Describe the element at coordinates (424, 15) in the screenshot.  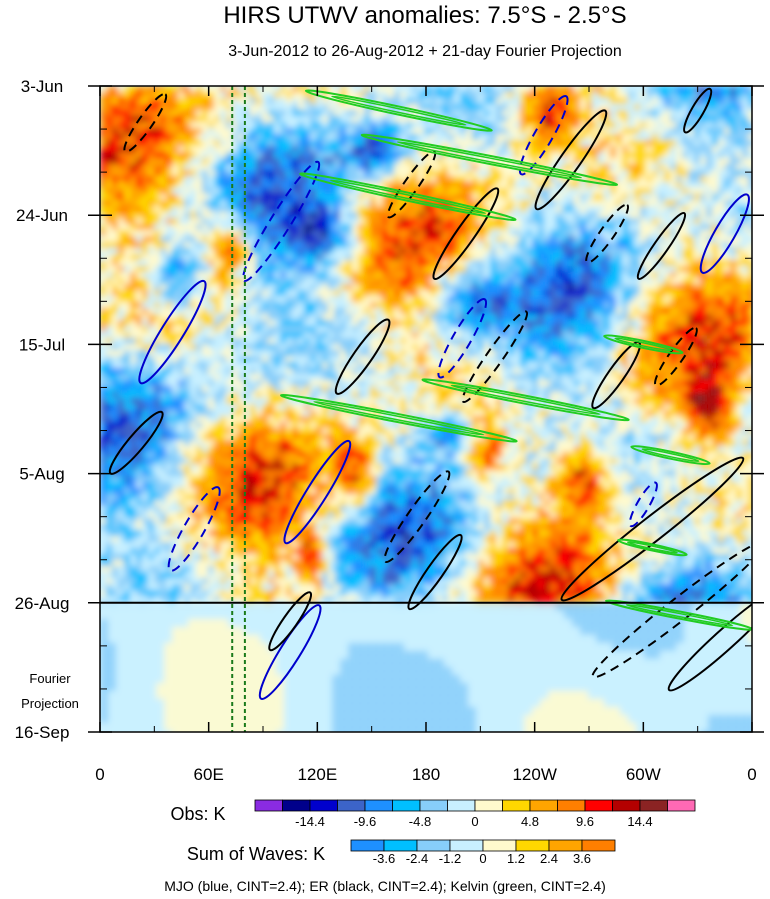
I see `chart-title: HIRS UTWV anomalies: 7.5°S - 2.5°S` at that location.